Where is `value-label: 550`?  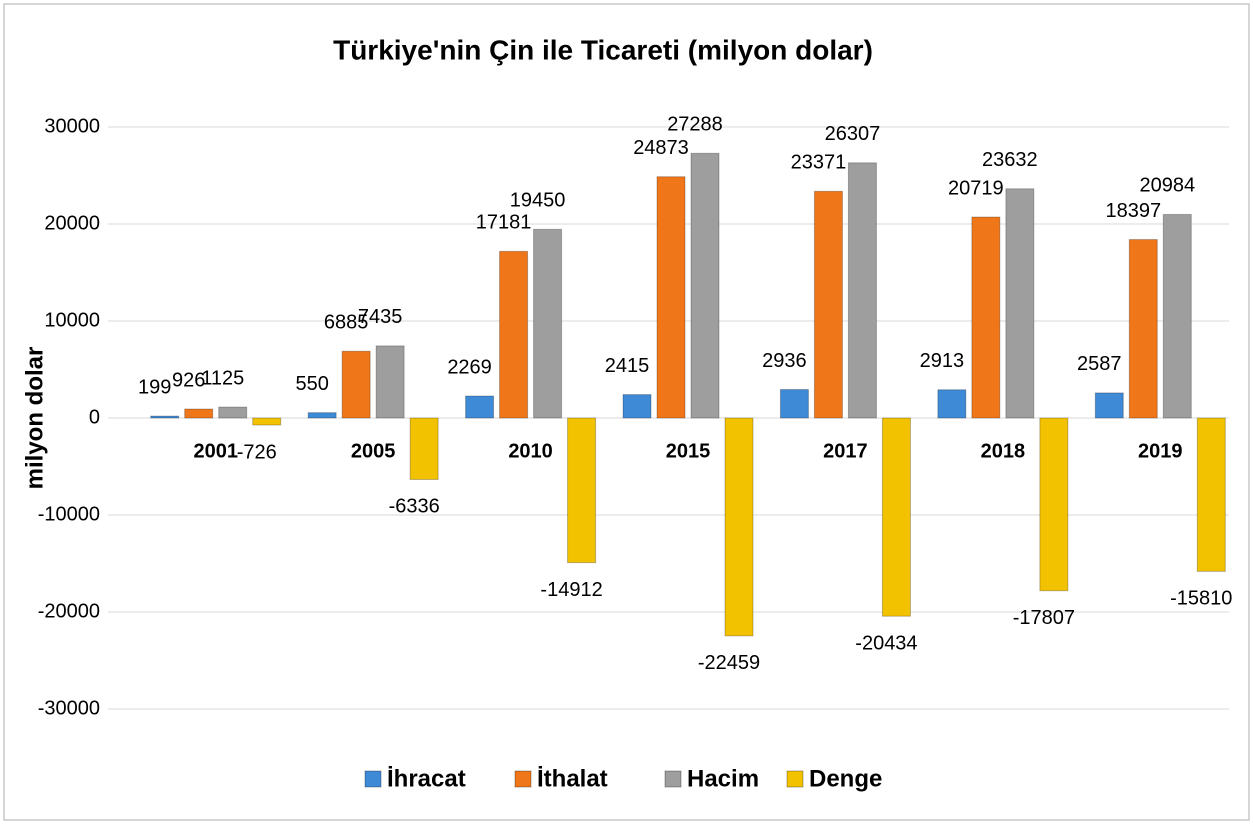
value-label: 550 is located at coordinates (311, 384).